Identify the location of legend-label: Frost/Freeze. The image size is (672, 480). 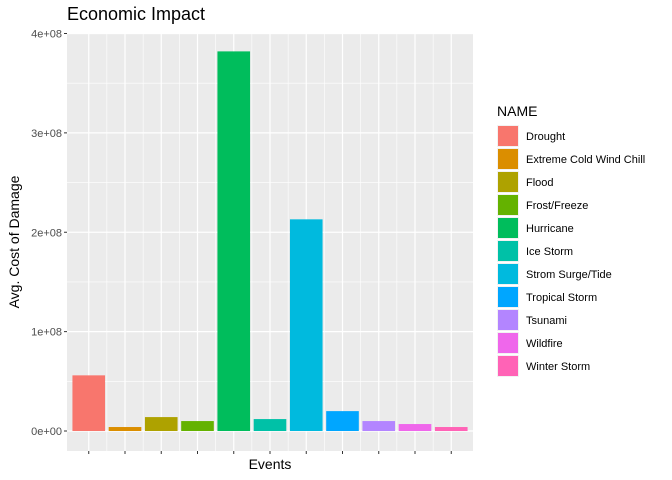
(557, 206).